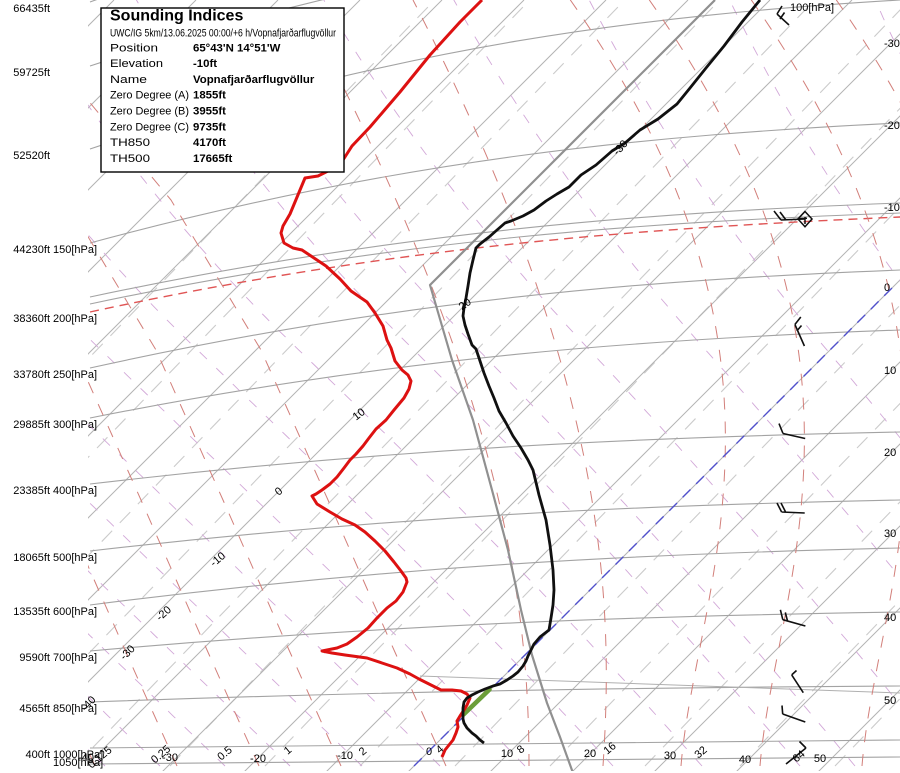  I want to click on svg-text: -10ft, so click(205, 64).